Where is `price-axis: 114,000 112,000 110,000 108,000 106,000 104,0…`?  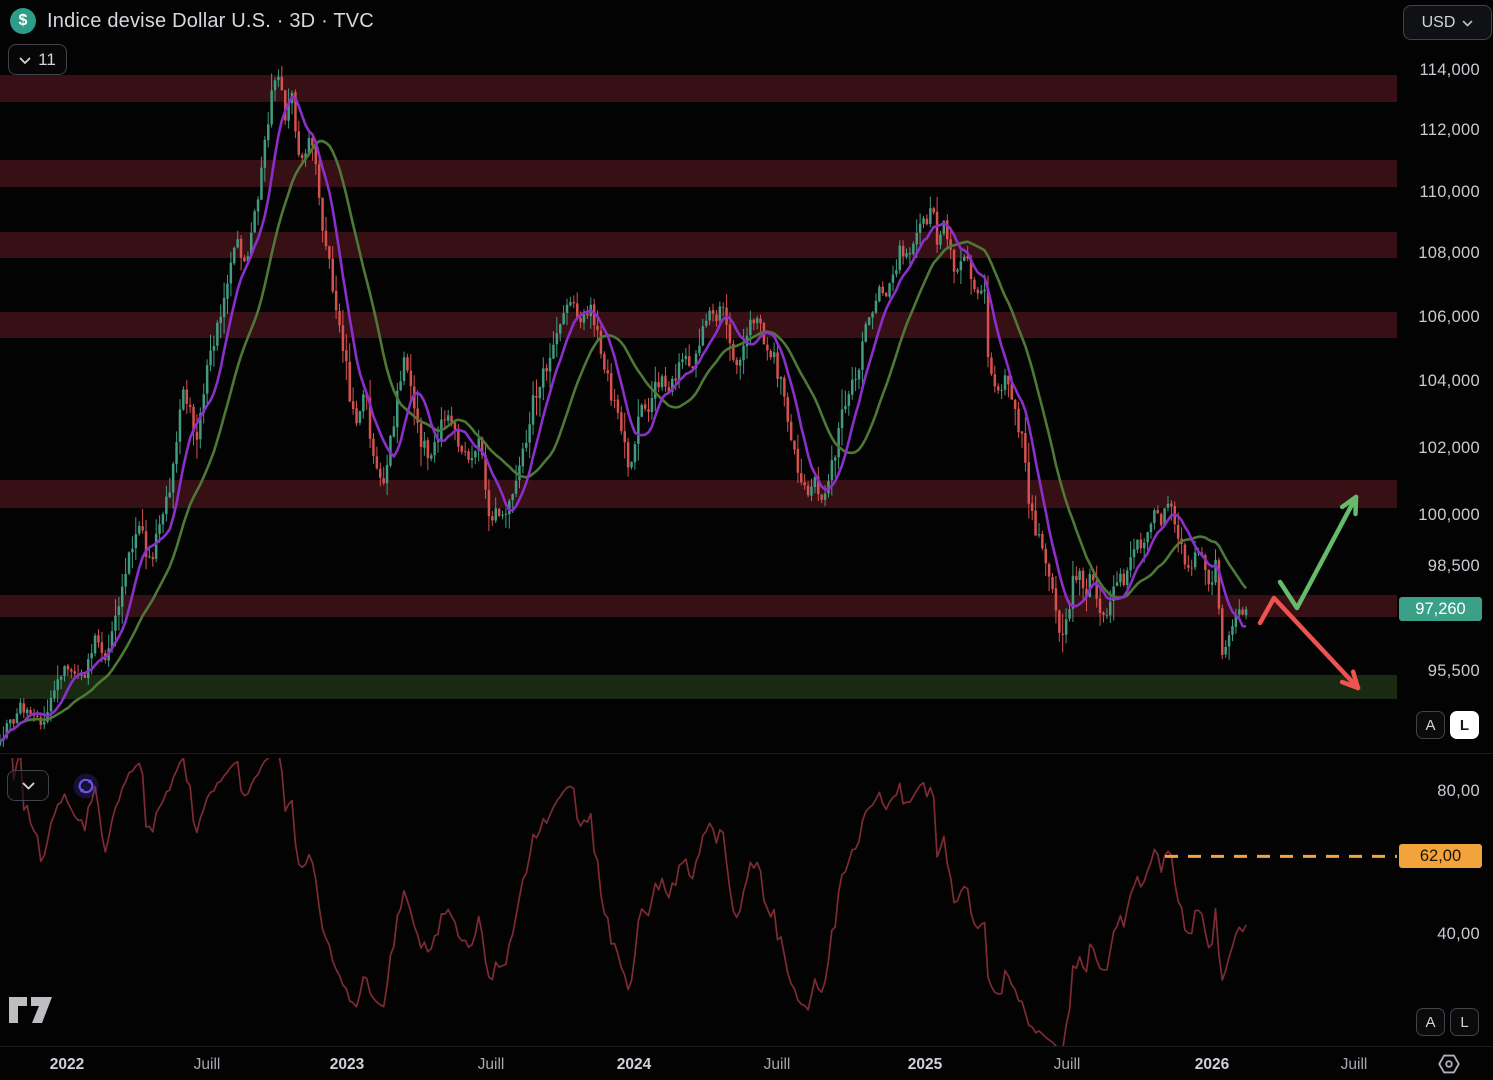 price-axis: 114,000 112,000 110,000 108,000 106,000 104,0… is located at coordinates (1445, 523).